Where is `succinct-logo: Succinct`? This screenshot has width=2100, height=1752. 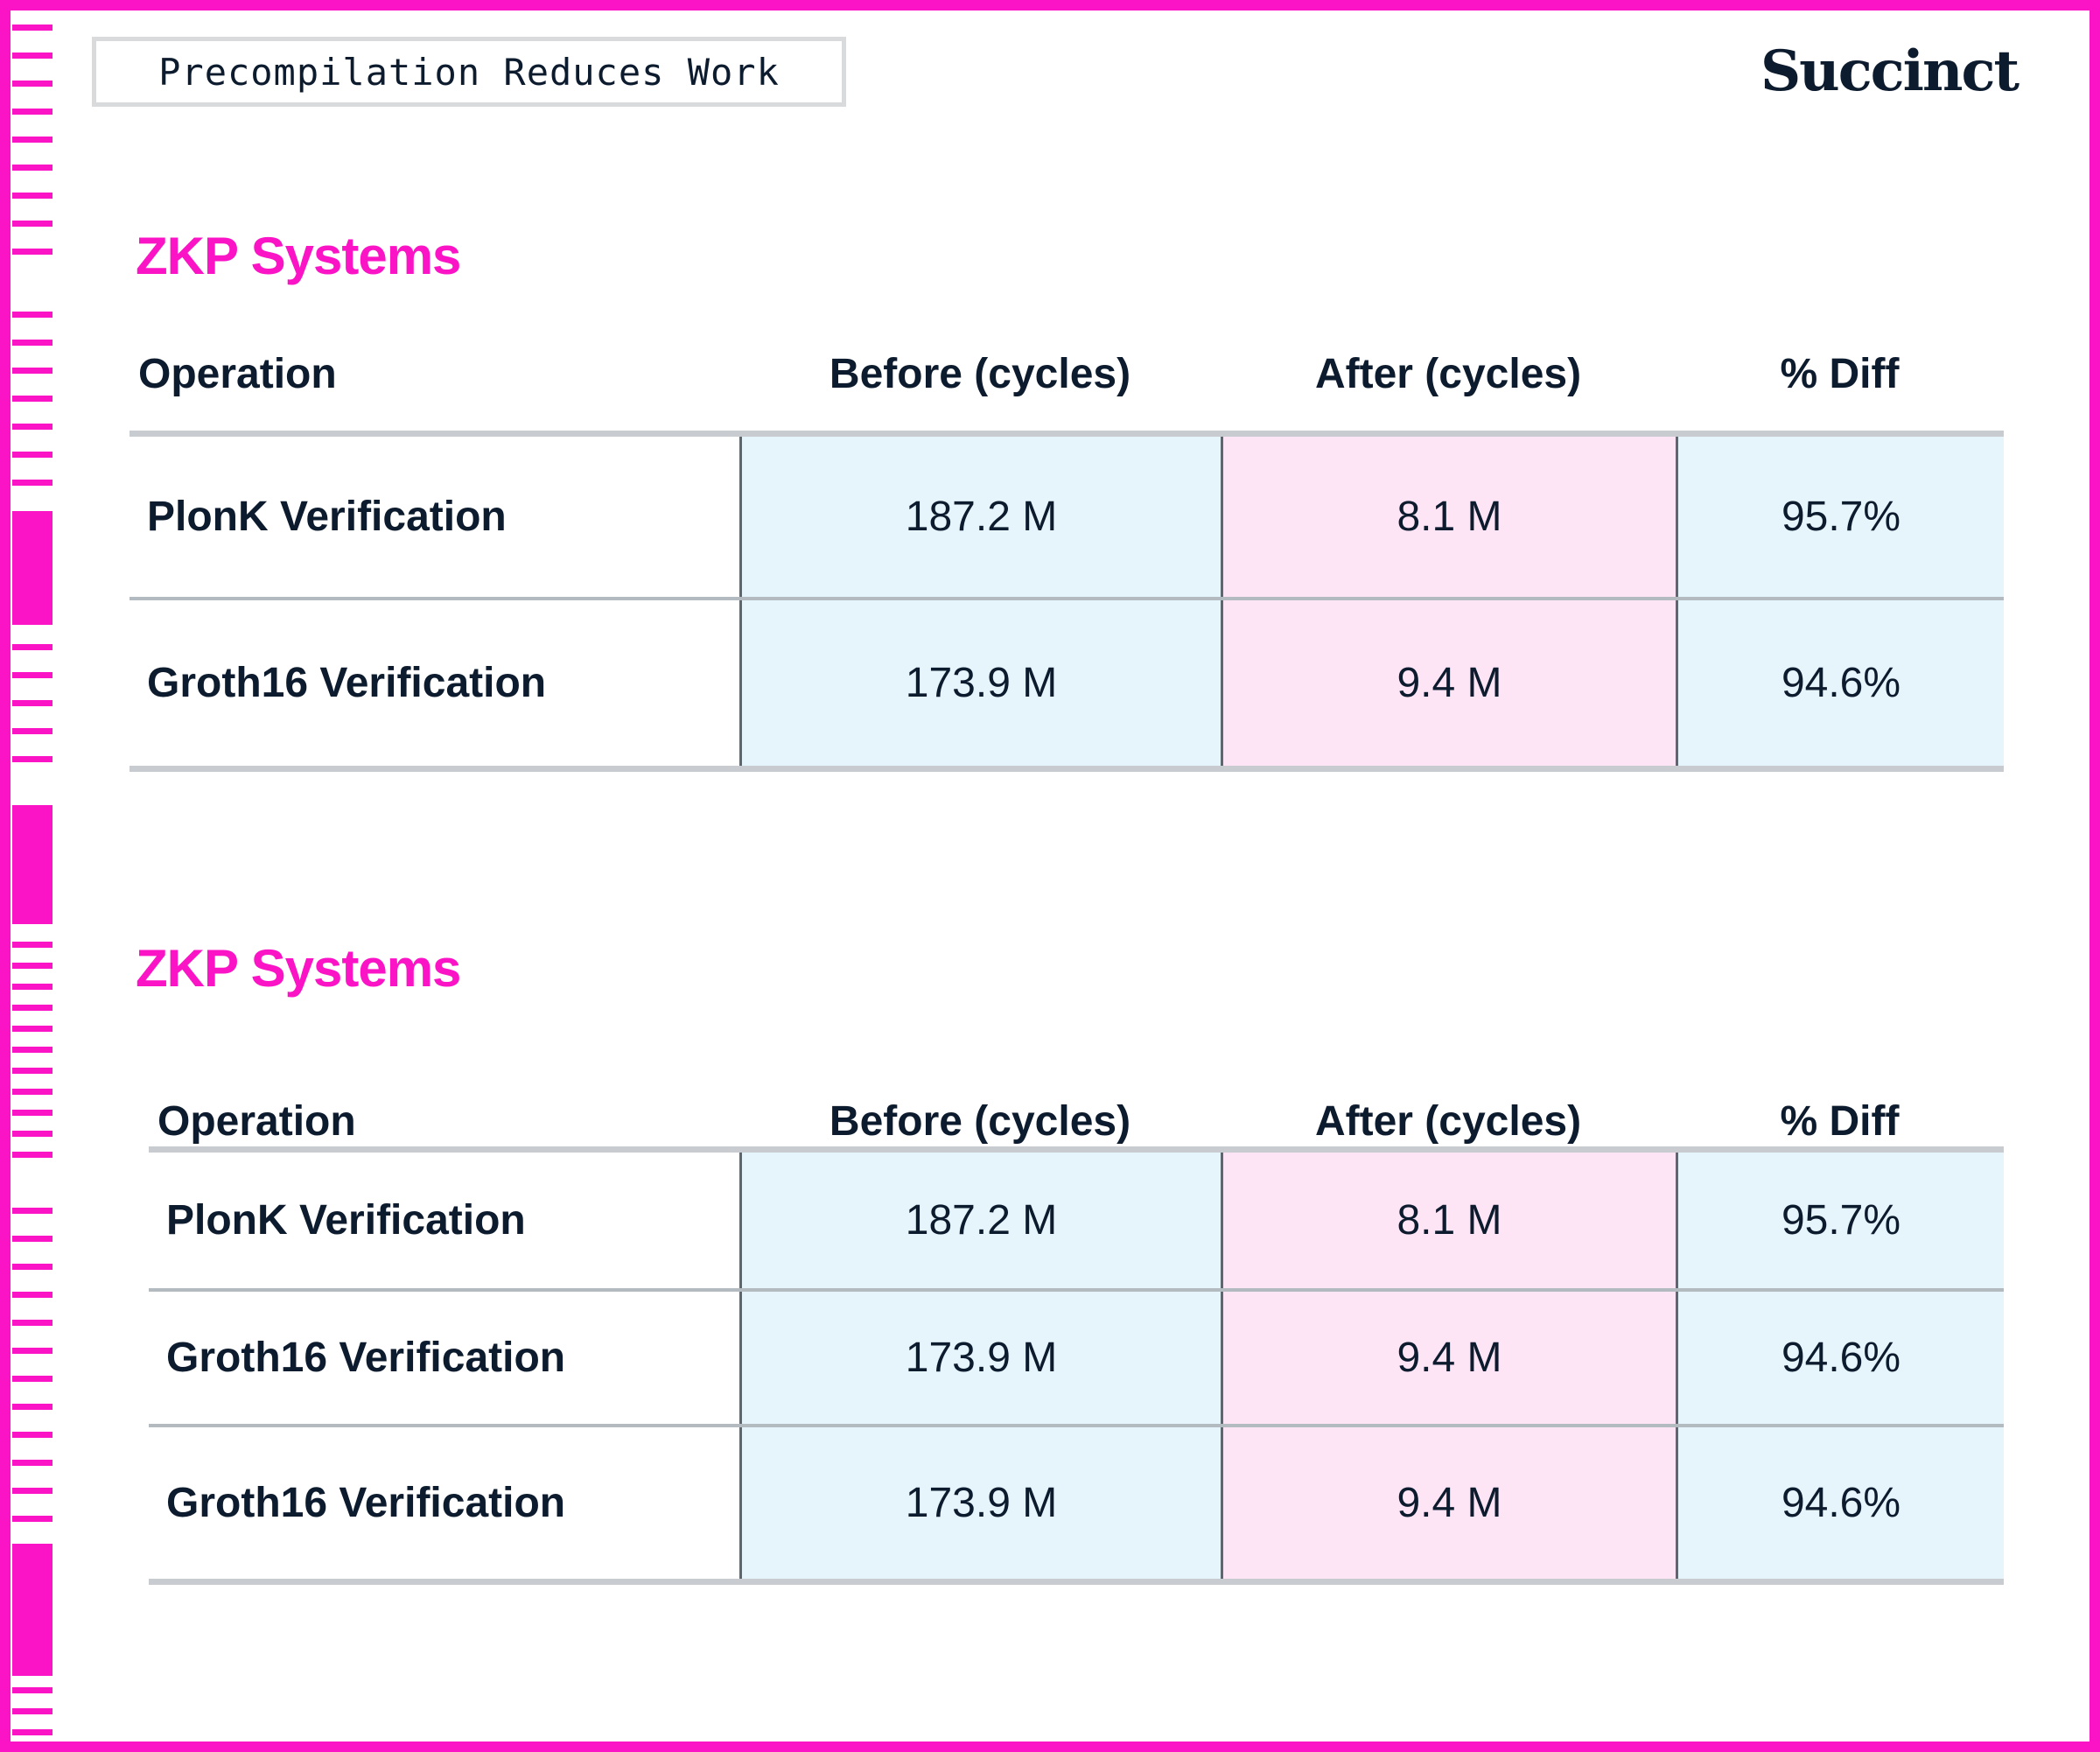
succinct-logo: Succinct is located at coordinates (1890, 72).